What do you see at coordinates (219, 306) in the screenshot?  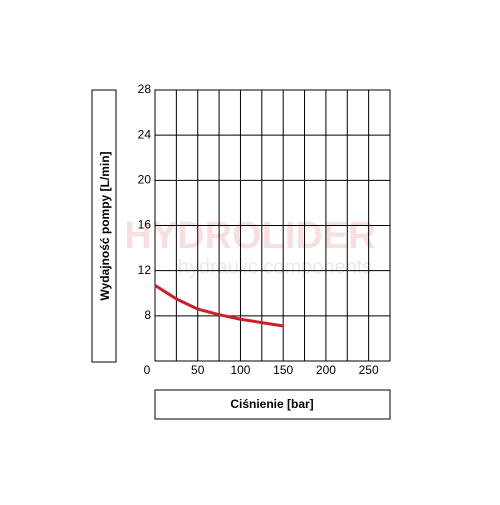 I see `line-series` at bounding box center [219, 306].